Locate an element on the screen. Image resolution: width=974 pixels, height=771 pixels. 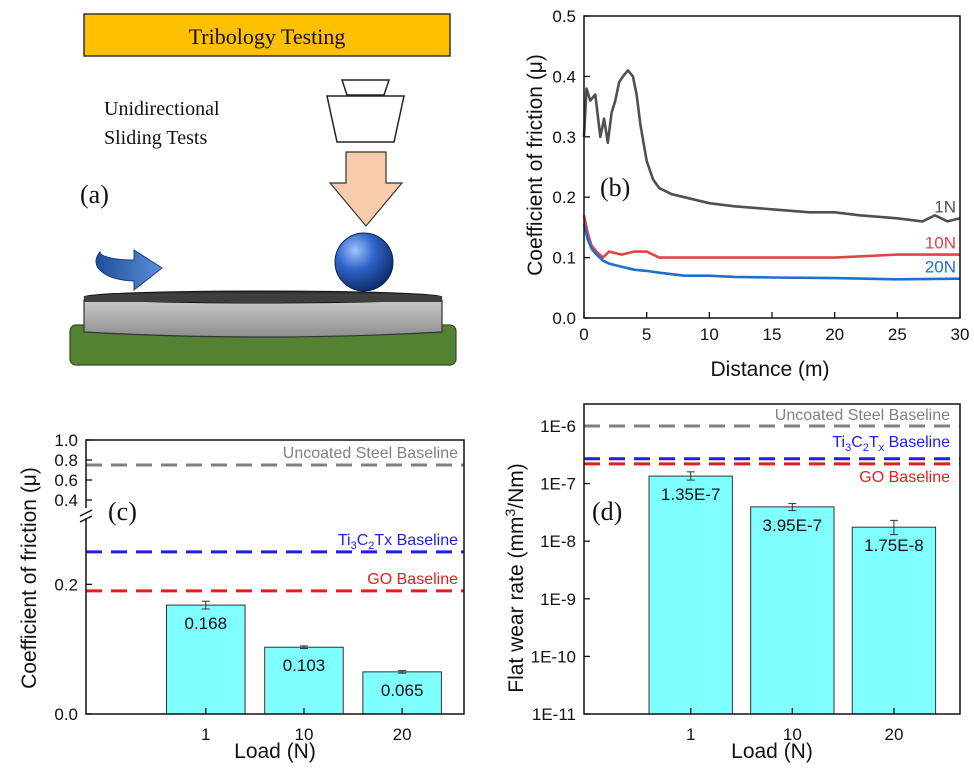
banner-box is located at coordinates (267, 35).